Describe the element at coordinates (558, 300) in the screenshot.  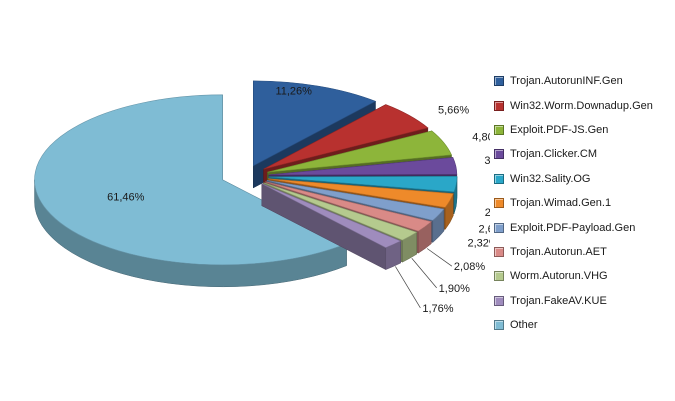
I see `legend-label: Trojan.FakeAV.KUE` at that location.